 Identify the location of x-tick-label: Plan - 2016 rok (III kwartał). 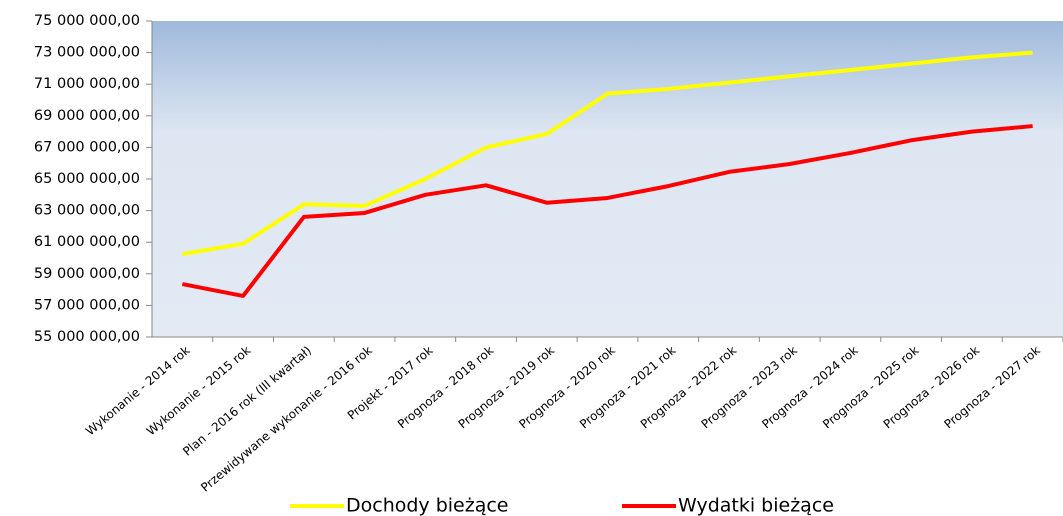
(247, 400).